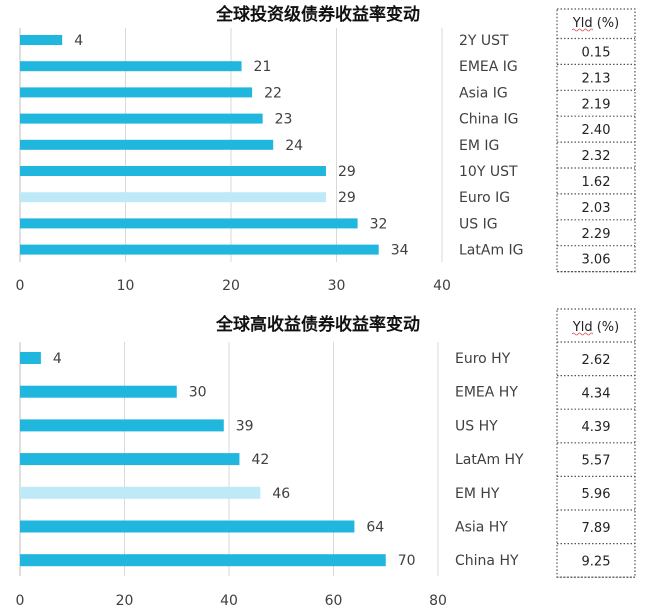  I want to click on yield-value: 5.96, so click(596, 494).